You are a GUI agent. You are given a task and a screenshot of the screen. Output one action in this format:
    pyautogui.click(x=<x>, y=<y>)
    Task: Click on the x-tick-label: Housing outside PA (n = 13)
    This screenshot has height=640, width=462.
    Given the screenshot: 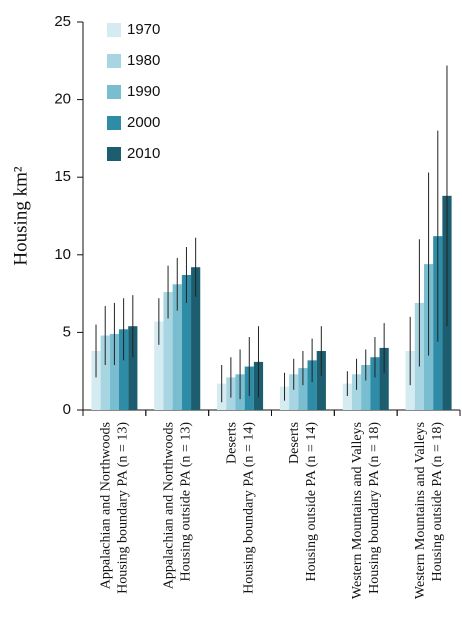 What is the action you would take?
    pyautogui.click(x=185, y=502)
    